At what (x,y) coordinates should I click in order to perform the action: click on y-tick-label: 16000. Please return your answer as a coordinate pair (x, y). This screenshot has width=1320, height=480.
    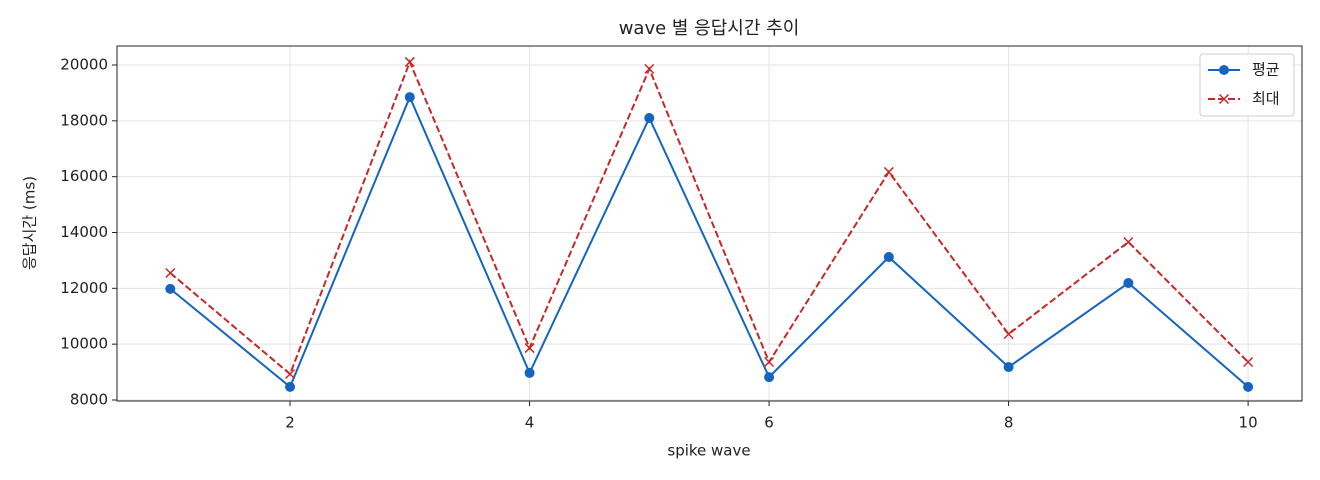
    Looking at the image, I should click on (84, 176).